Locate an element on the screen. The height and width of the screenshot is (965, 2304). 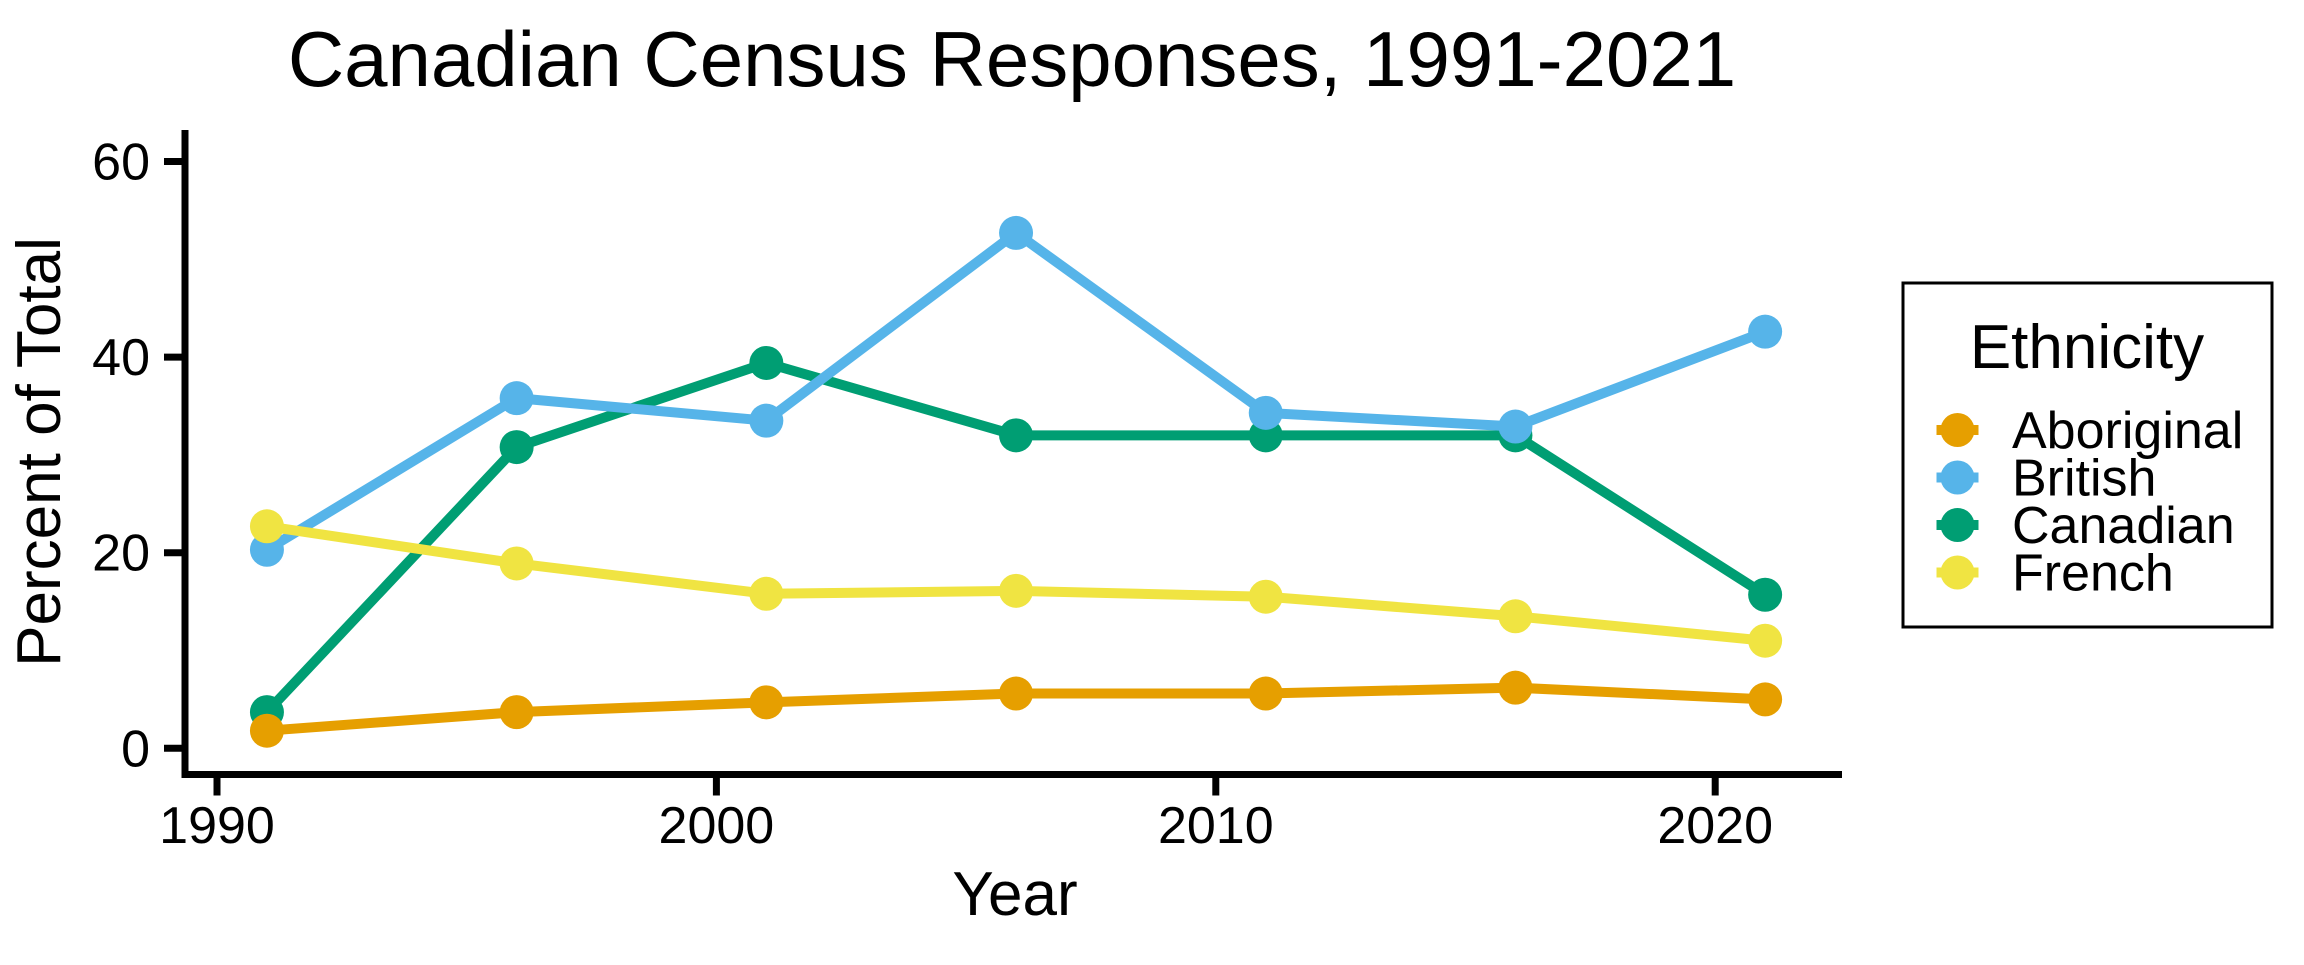
y-tick-label: 20 is located at coordinates (121, 554).